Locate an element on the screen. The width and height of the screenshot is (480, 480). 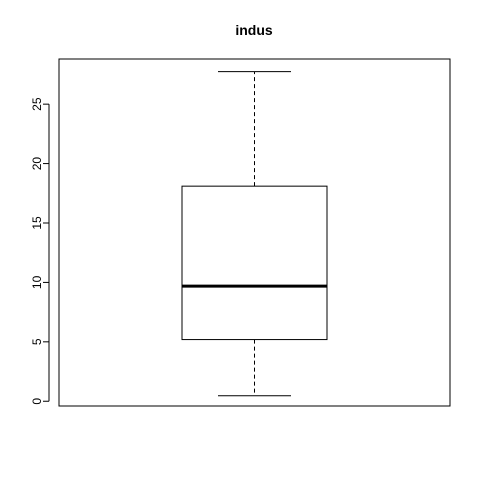
y-tick-label: 0 is located at coordinates (37, 401).